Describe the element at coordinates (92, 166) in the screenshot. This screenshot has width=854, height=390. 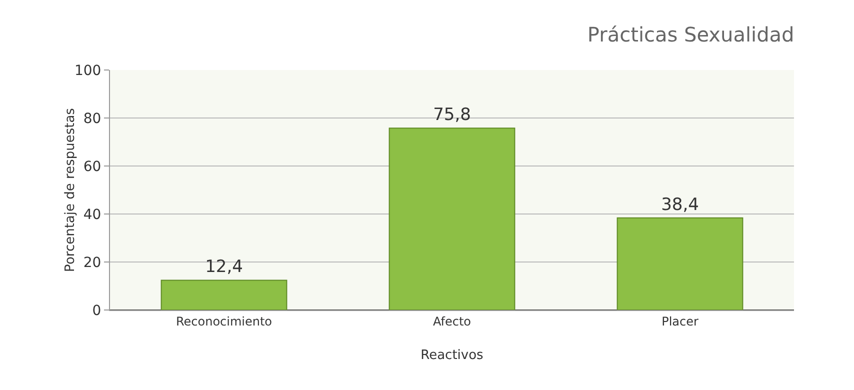
I see `y-tick-label: 60` at that location.